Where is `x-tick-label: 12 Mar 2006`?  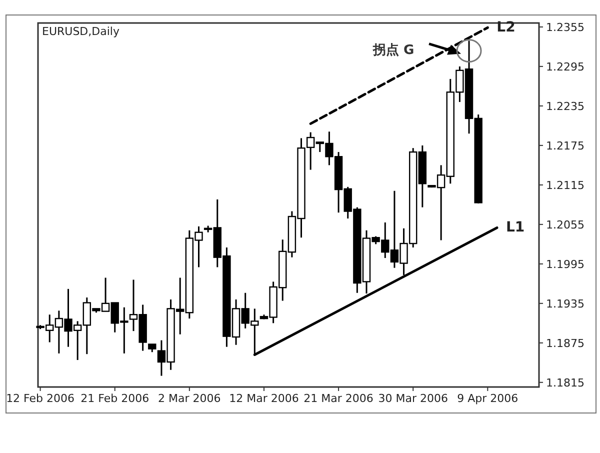 x-tick-label: 12 Mar 2006 is located at coordinates (264, 398).